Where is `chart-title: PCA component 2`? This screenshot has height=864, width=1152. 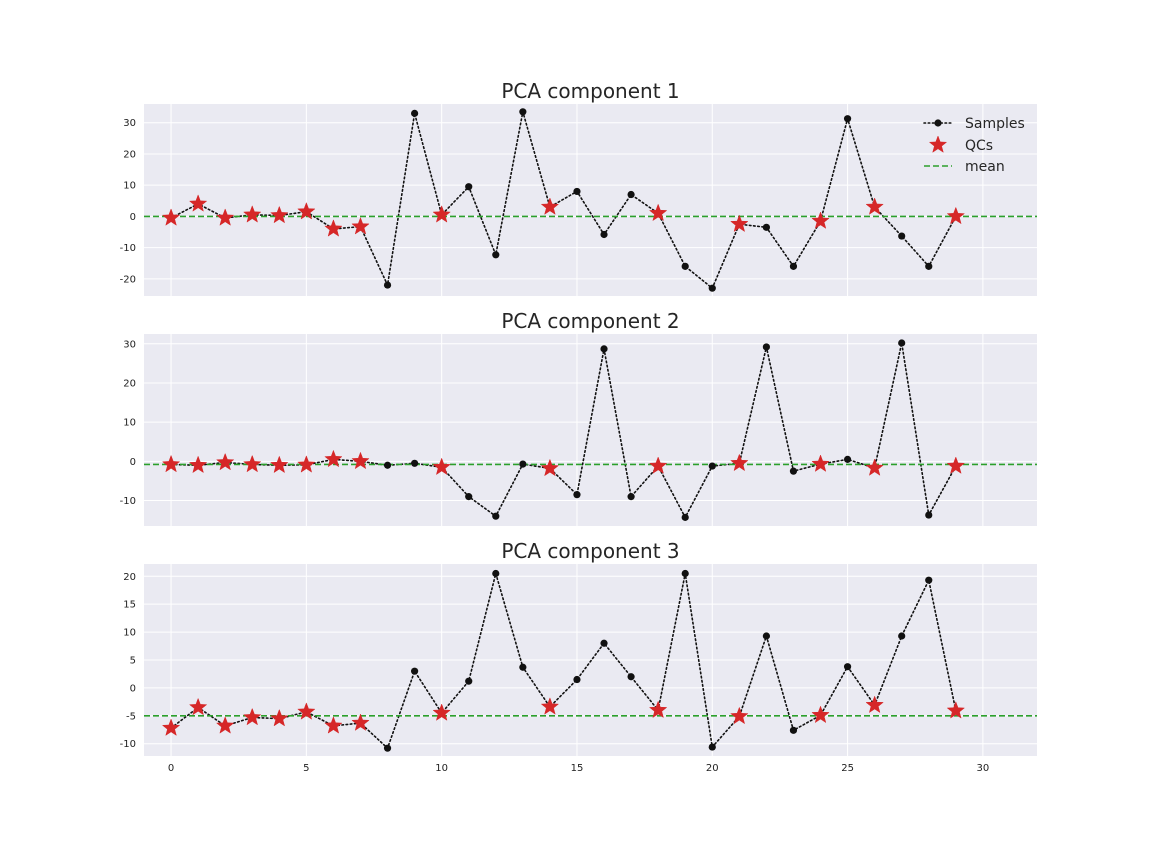 chart-title: PCA component 2 is located at coordinates (590, 321).